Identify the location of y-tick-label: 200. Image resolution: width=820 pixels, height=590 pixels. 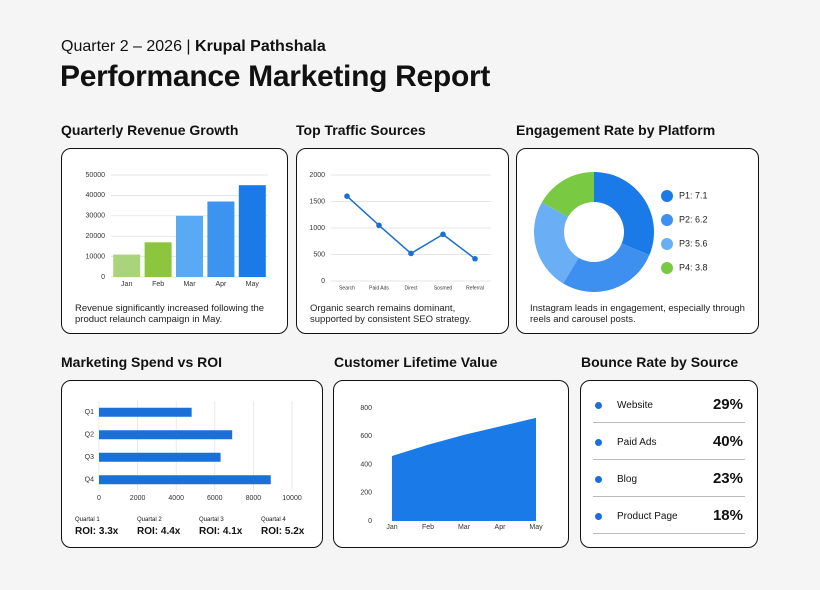
(366, 493).